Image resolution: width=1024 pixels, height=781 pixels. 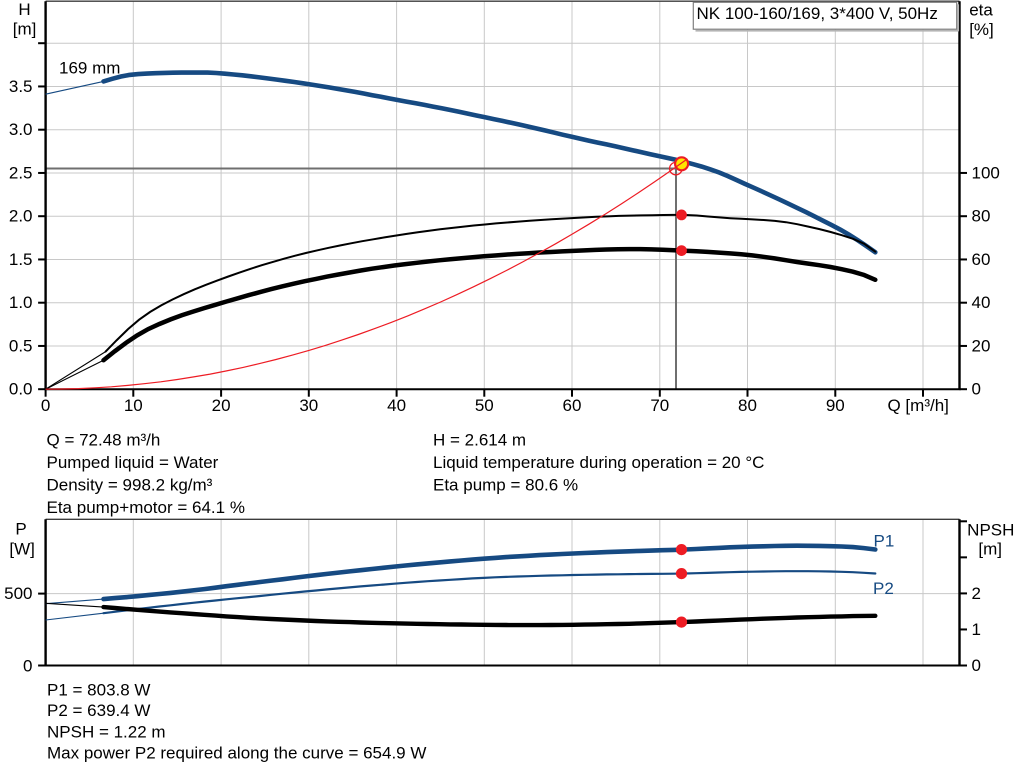 I want to click on svg-text: Density = 998.2 kg/m³, so click(x=130, y=485).